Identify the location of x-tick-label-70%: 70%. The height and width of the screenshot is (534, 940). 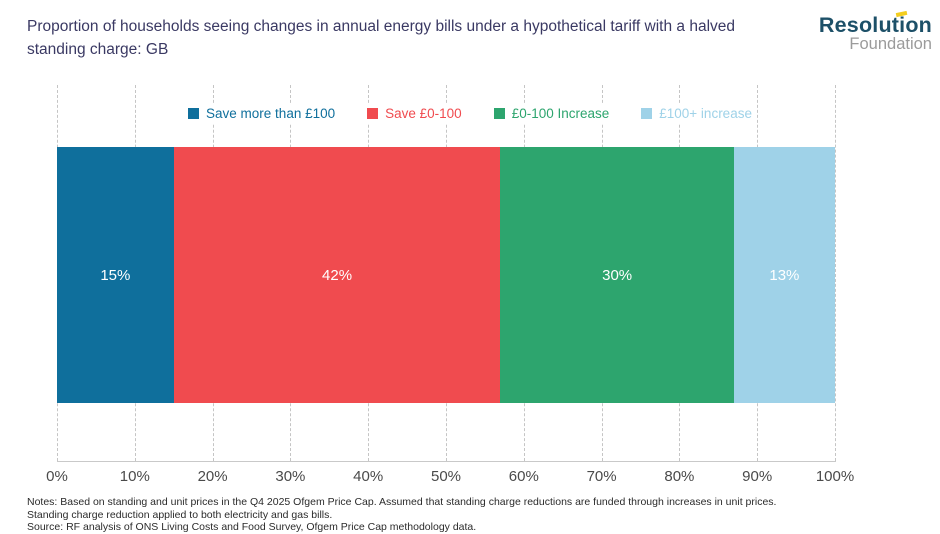
(601, 476).